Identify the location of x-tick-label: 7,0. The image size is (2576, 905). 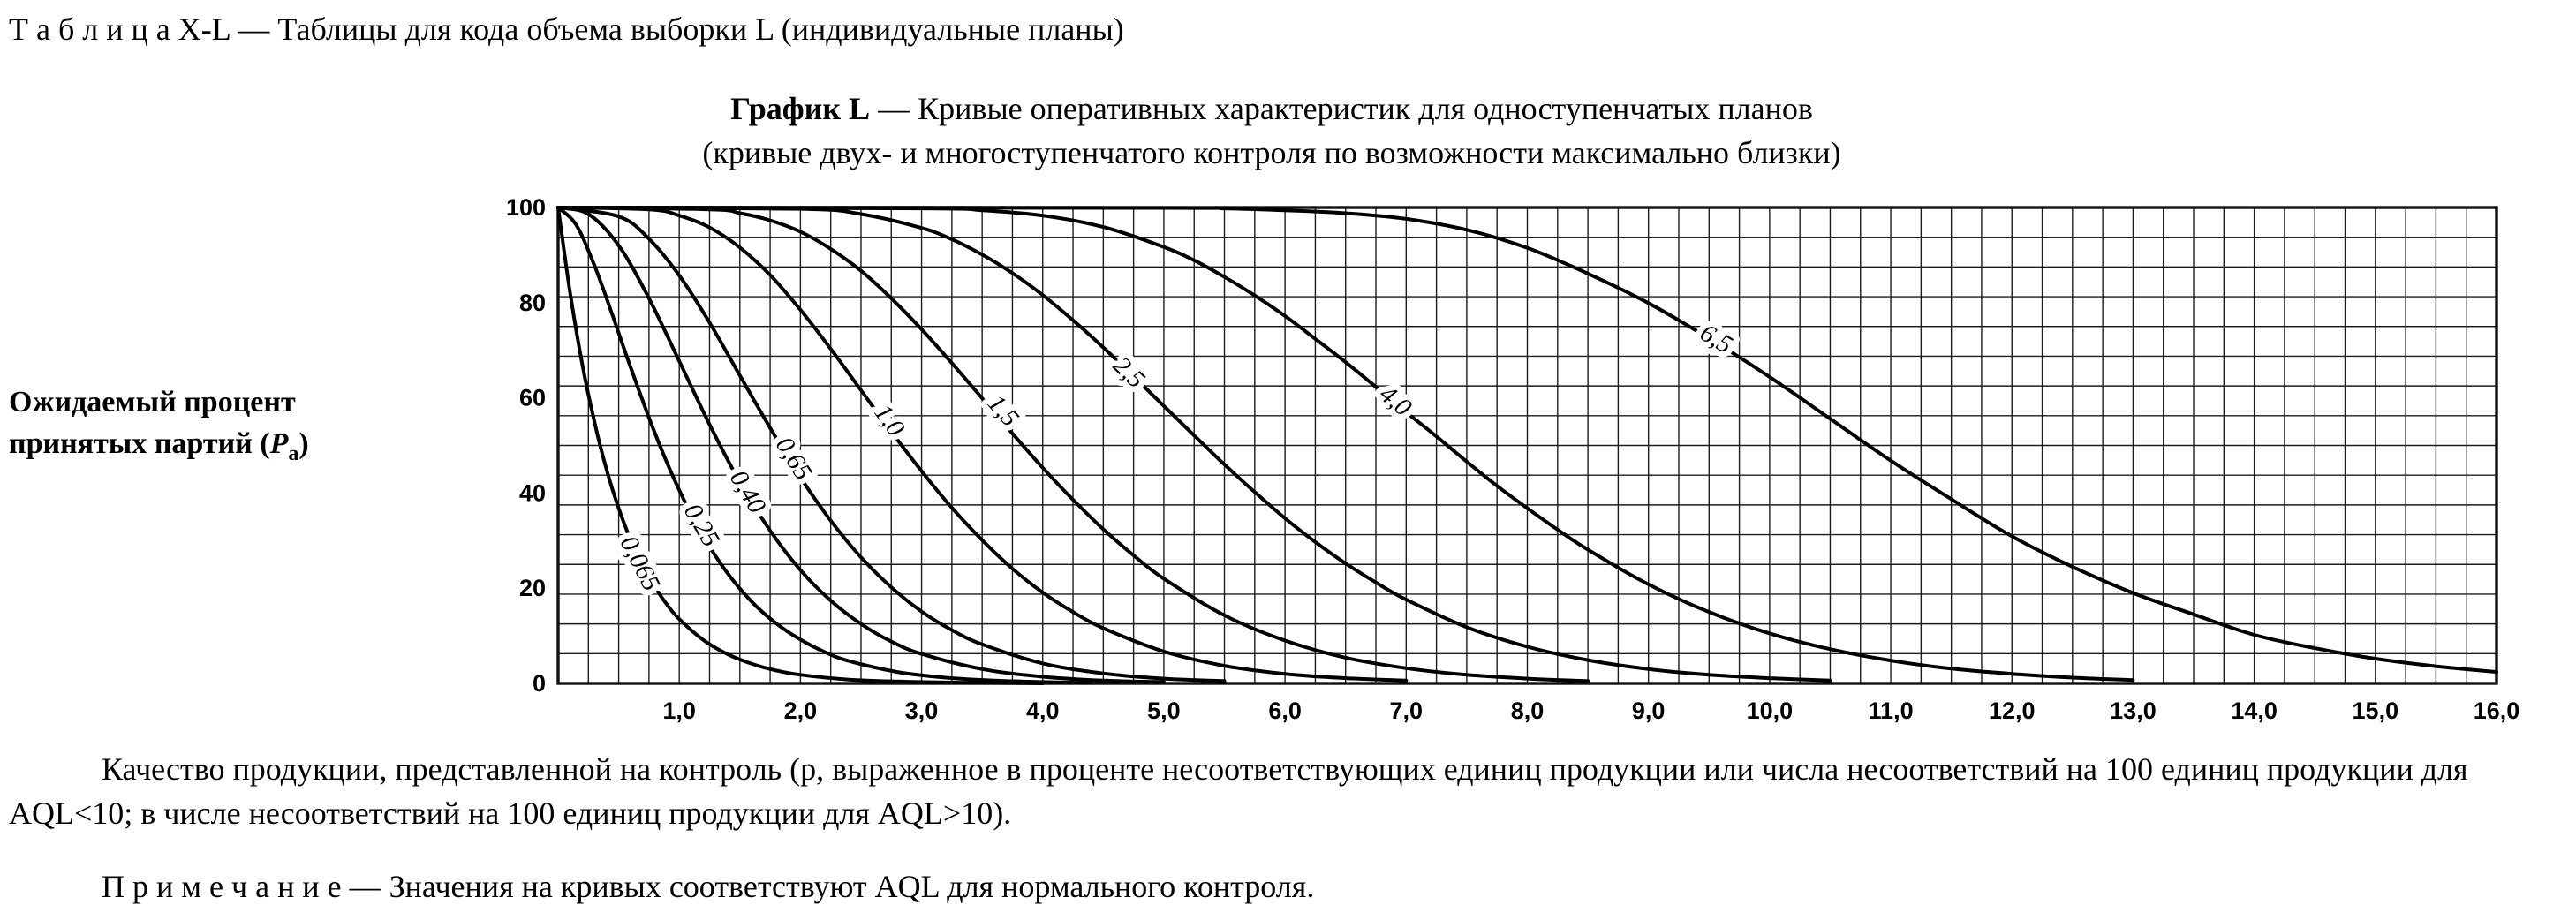
(1407, 711).